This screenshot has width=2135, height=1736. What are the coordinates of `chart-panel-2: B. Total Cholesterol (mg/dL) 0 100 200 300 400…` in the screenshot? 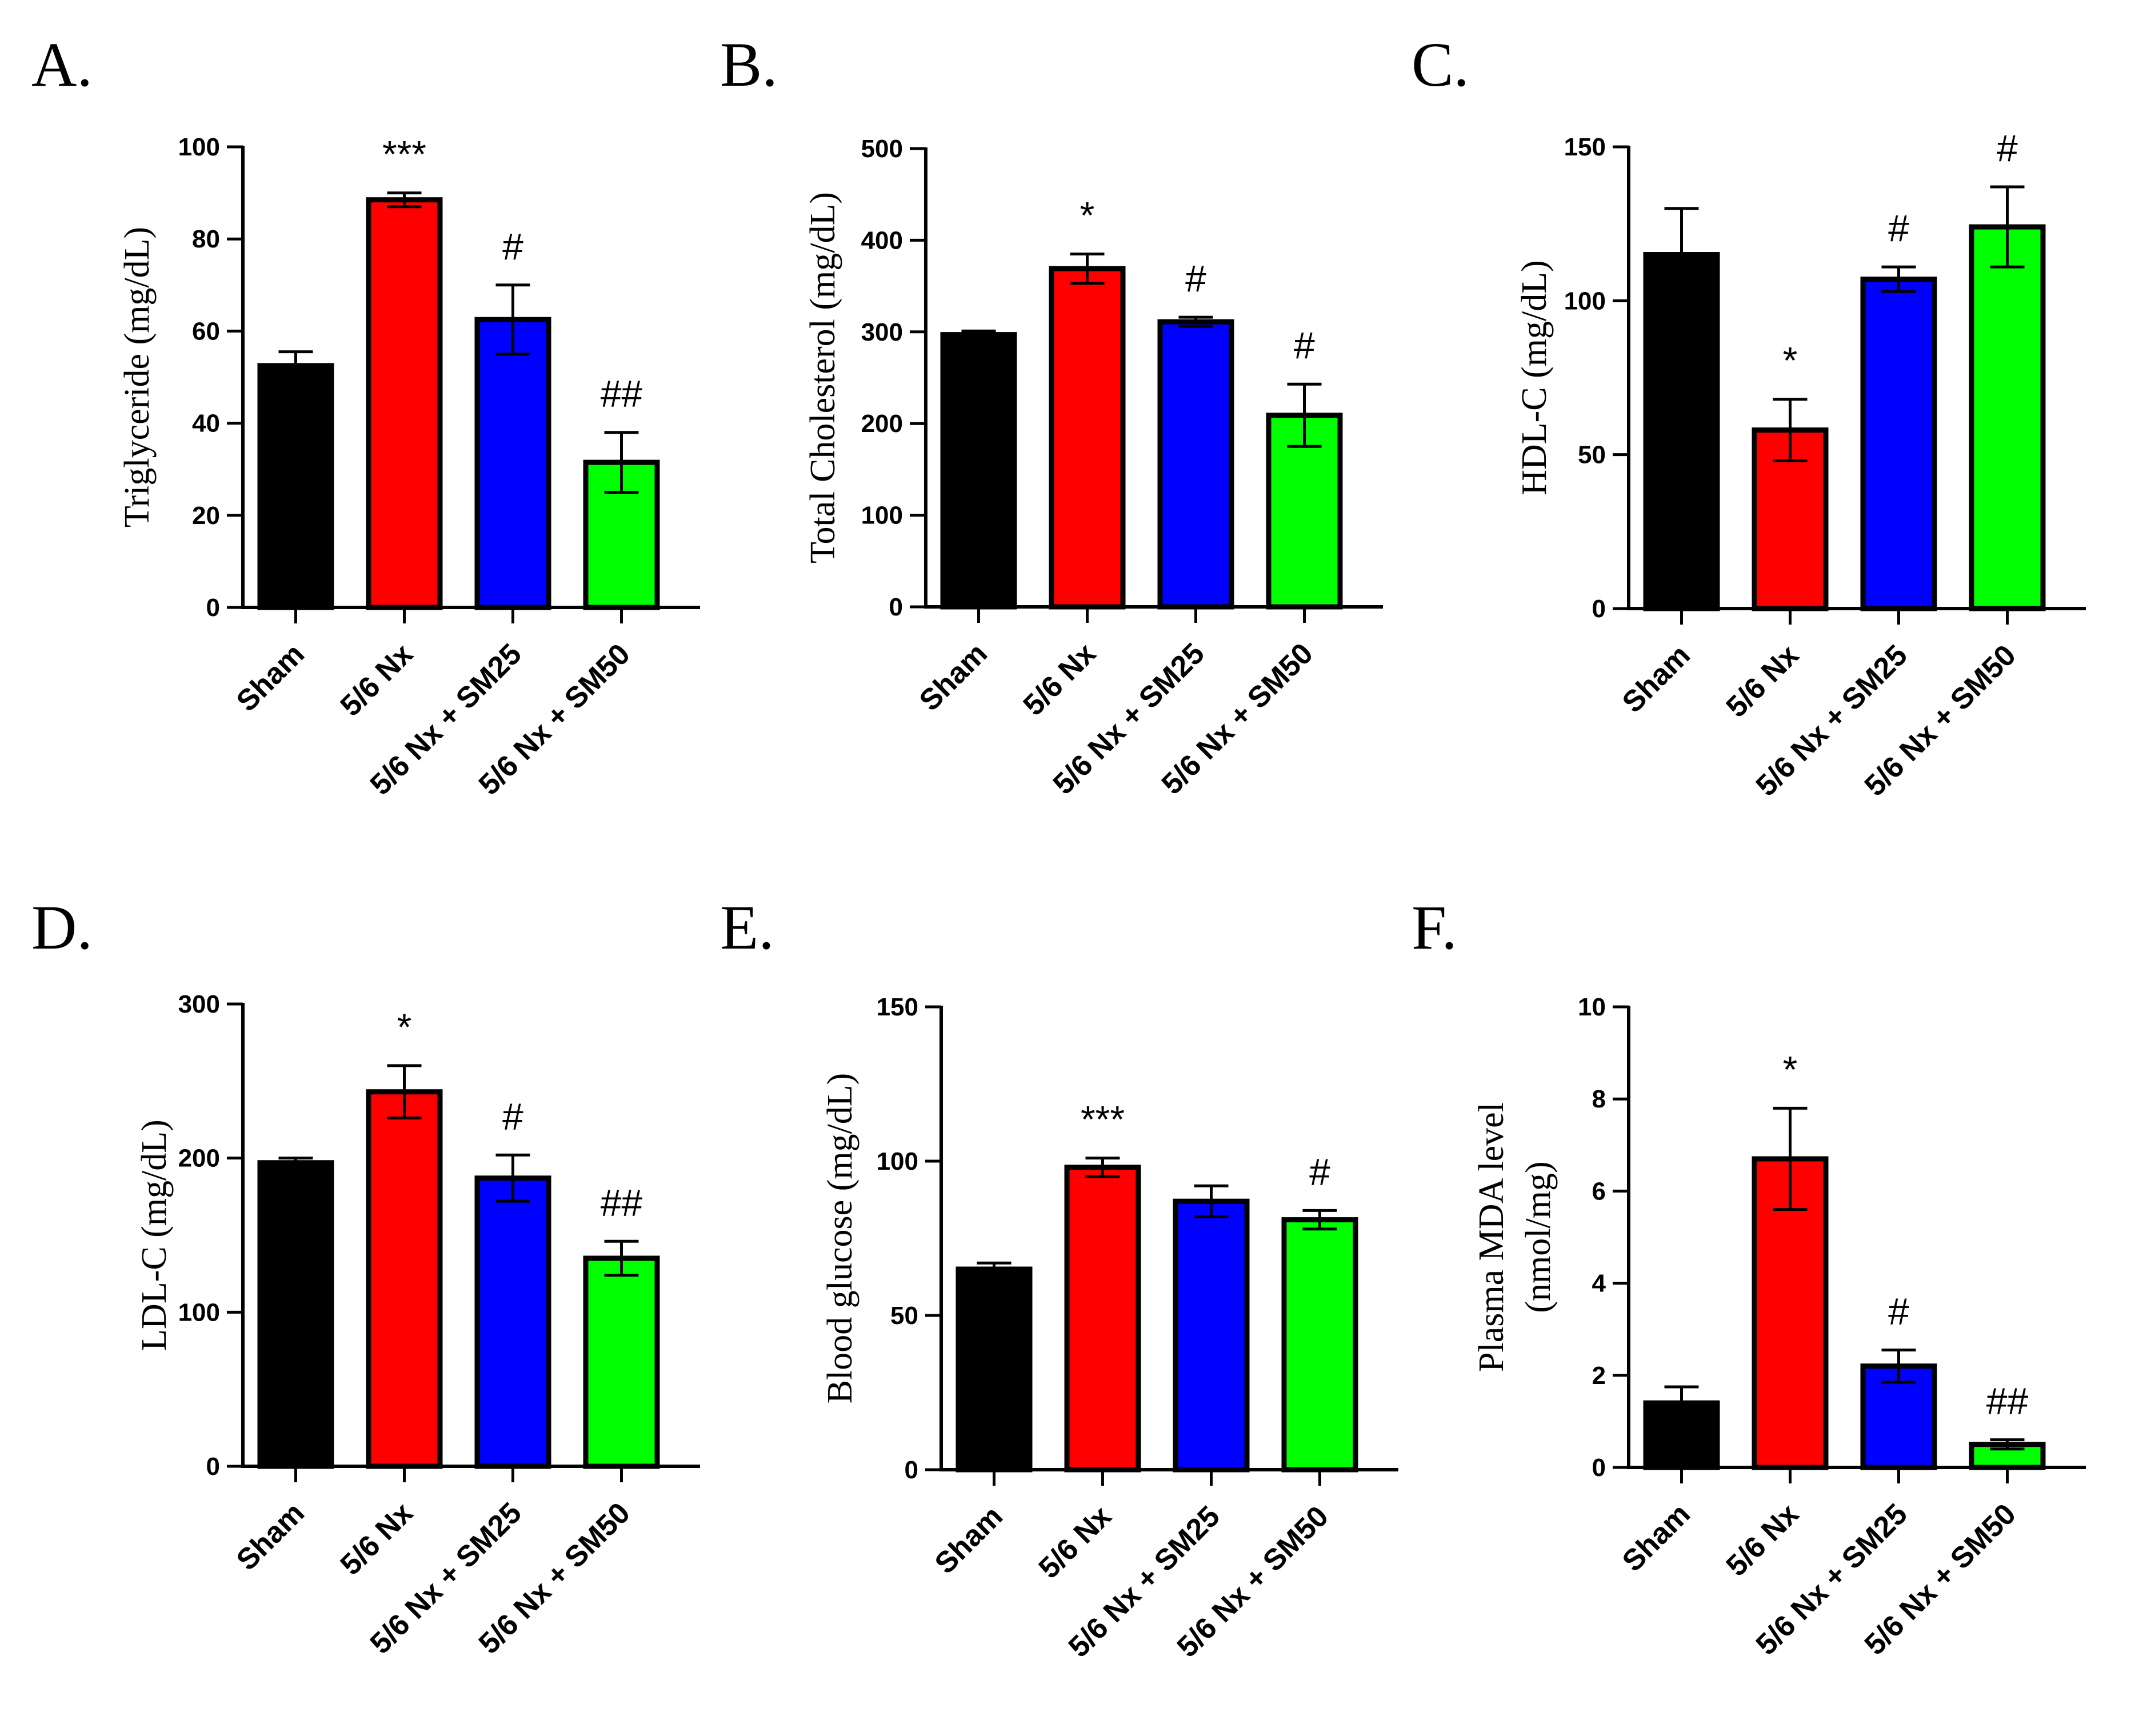 It's located at (1052, 415).